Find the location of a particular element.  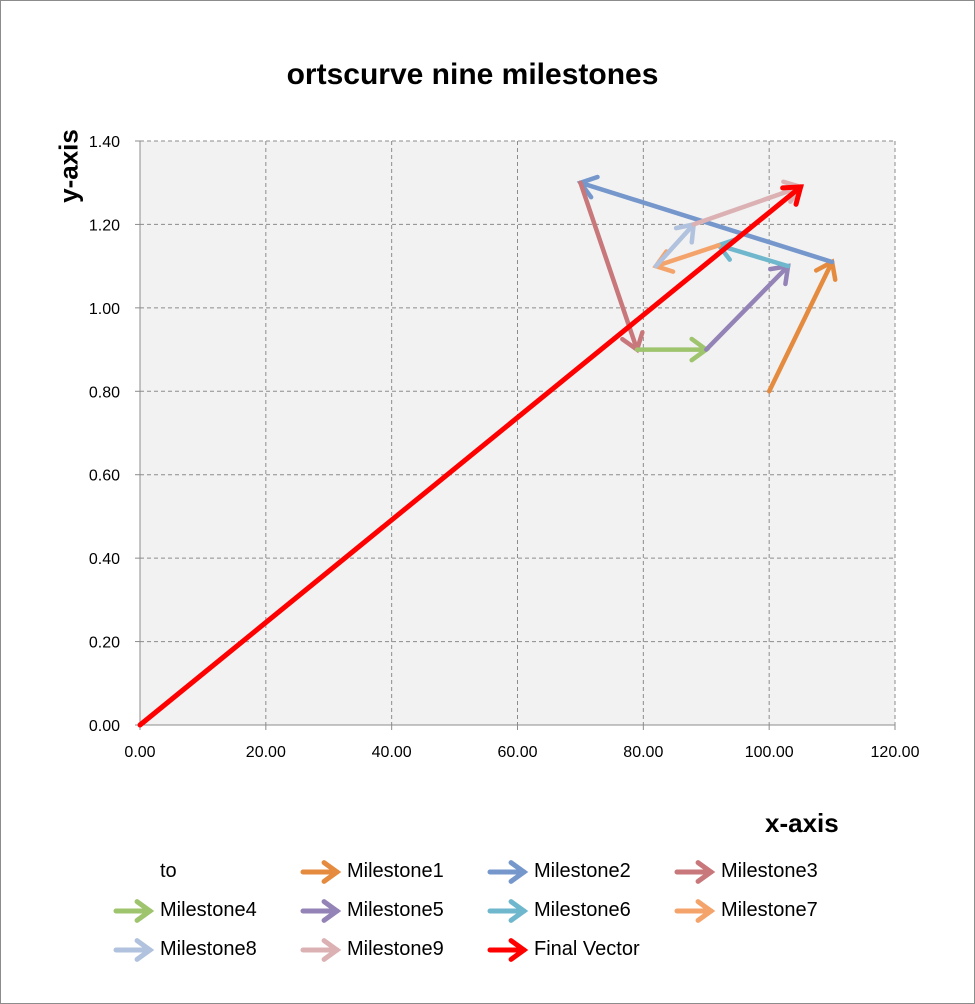

x-tick-label: 40.00 is located at coordinates (392, 752).